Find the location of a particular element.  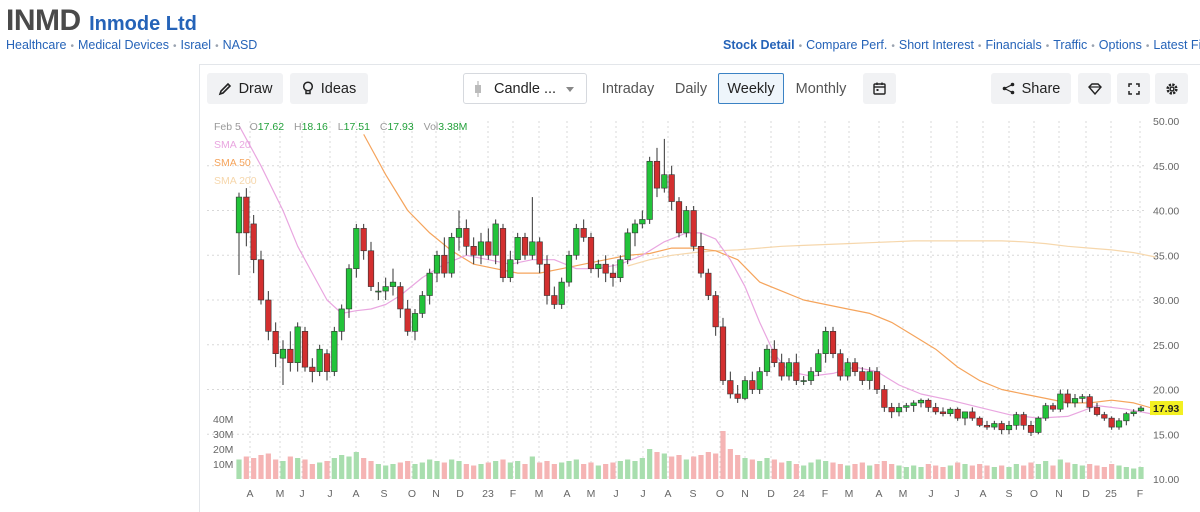

share-button: Share is located at coordinates (1031, 88).